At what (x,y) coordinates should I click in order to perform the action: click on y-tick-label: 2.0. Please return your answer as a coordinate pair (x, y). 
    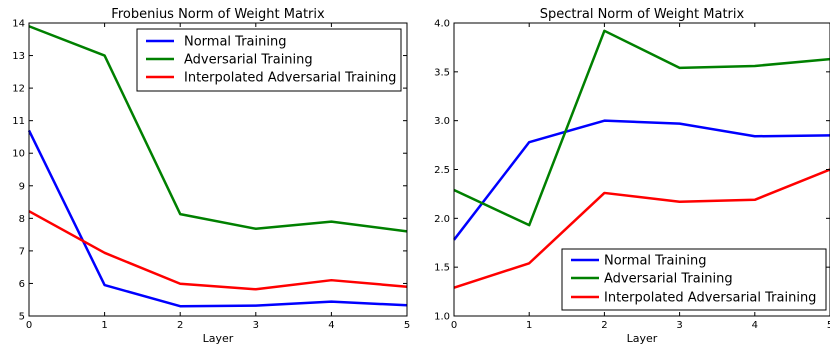
    Looking at the image, I should click on (442, 219).